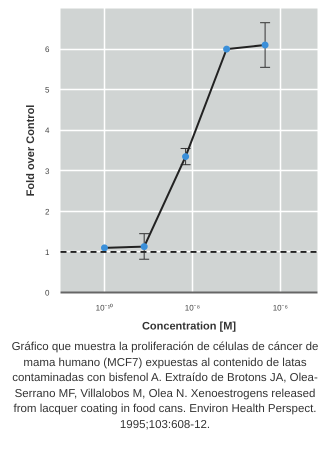  What do you see at coordinates (47, 211) in the screenshot?
I see `y-tick-label: 2` at bounding box center [47, 211].